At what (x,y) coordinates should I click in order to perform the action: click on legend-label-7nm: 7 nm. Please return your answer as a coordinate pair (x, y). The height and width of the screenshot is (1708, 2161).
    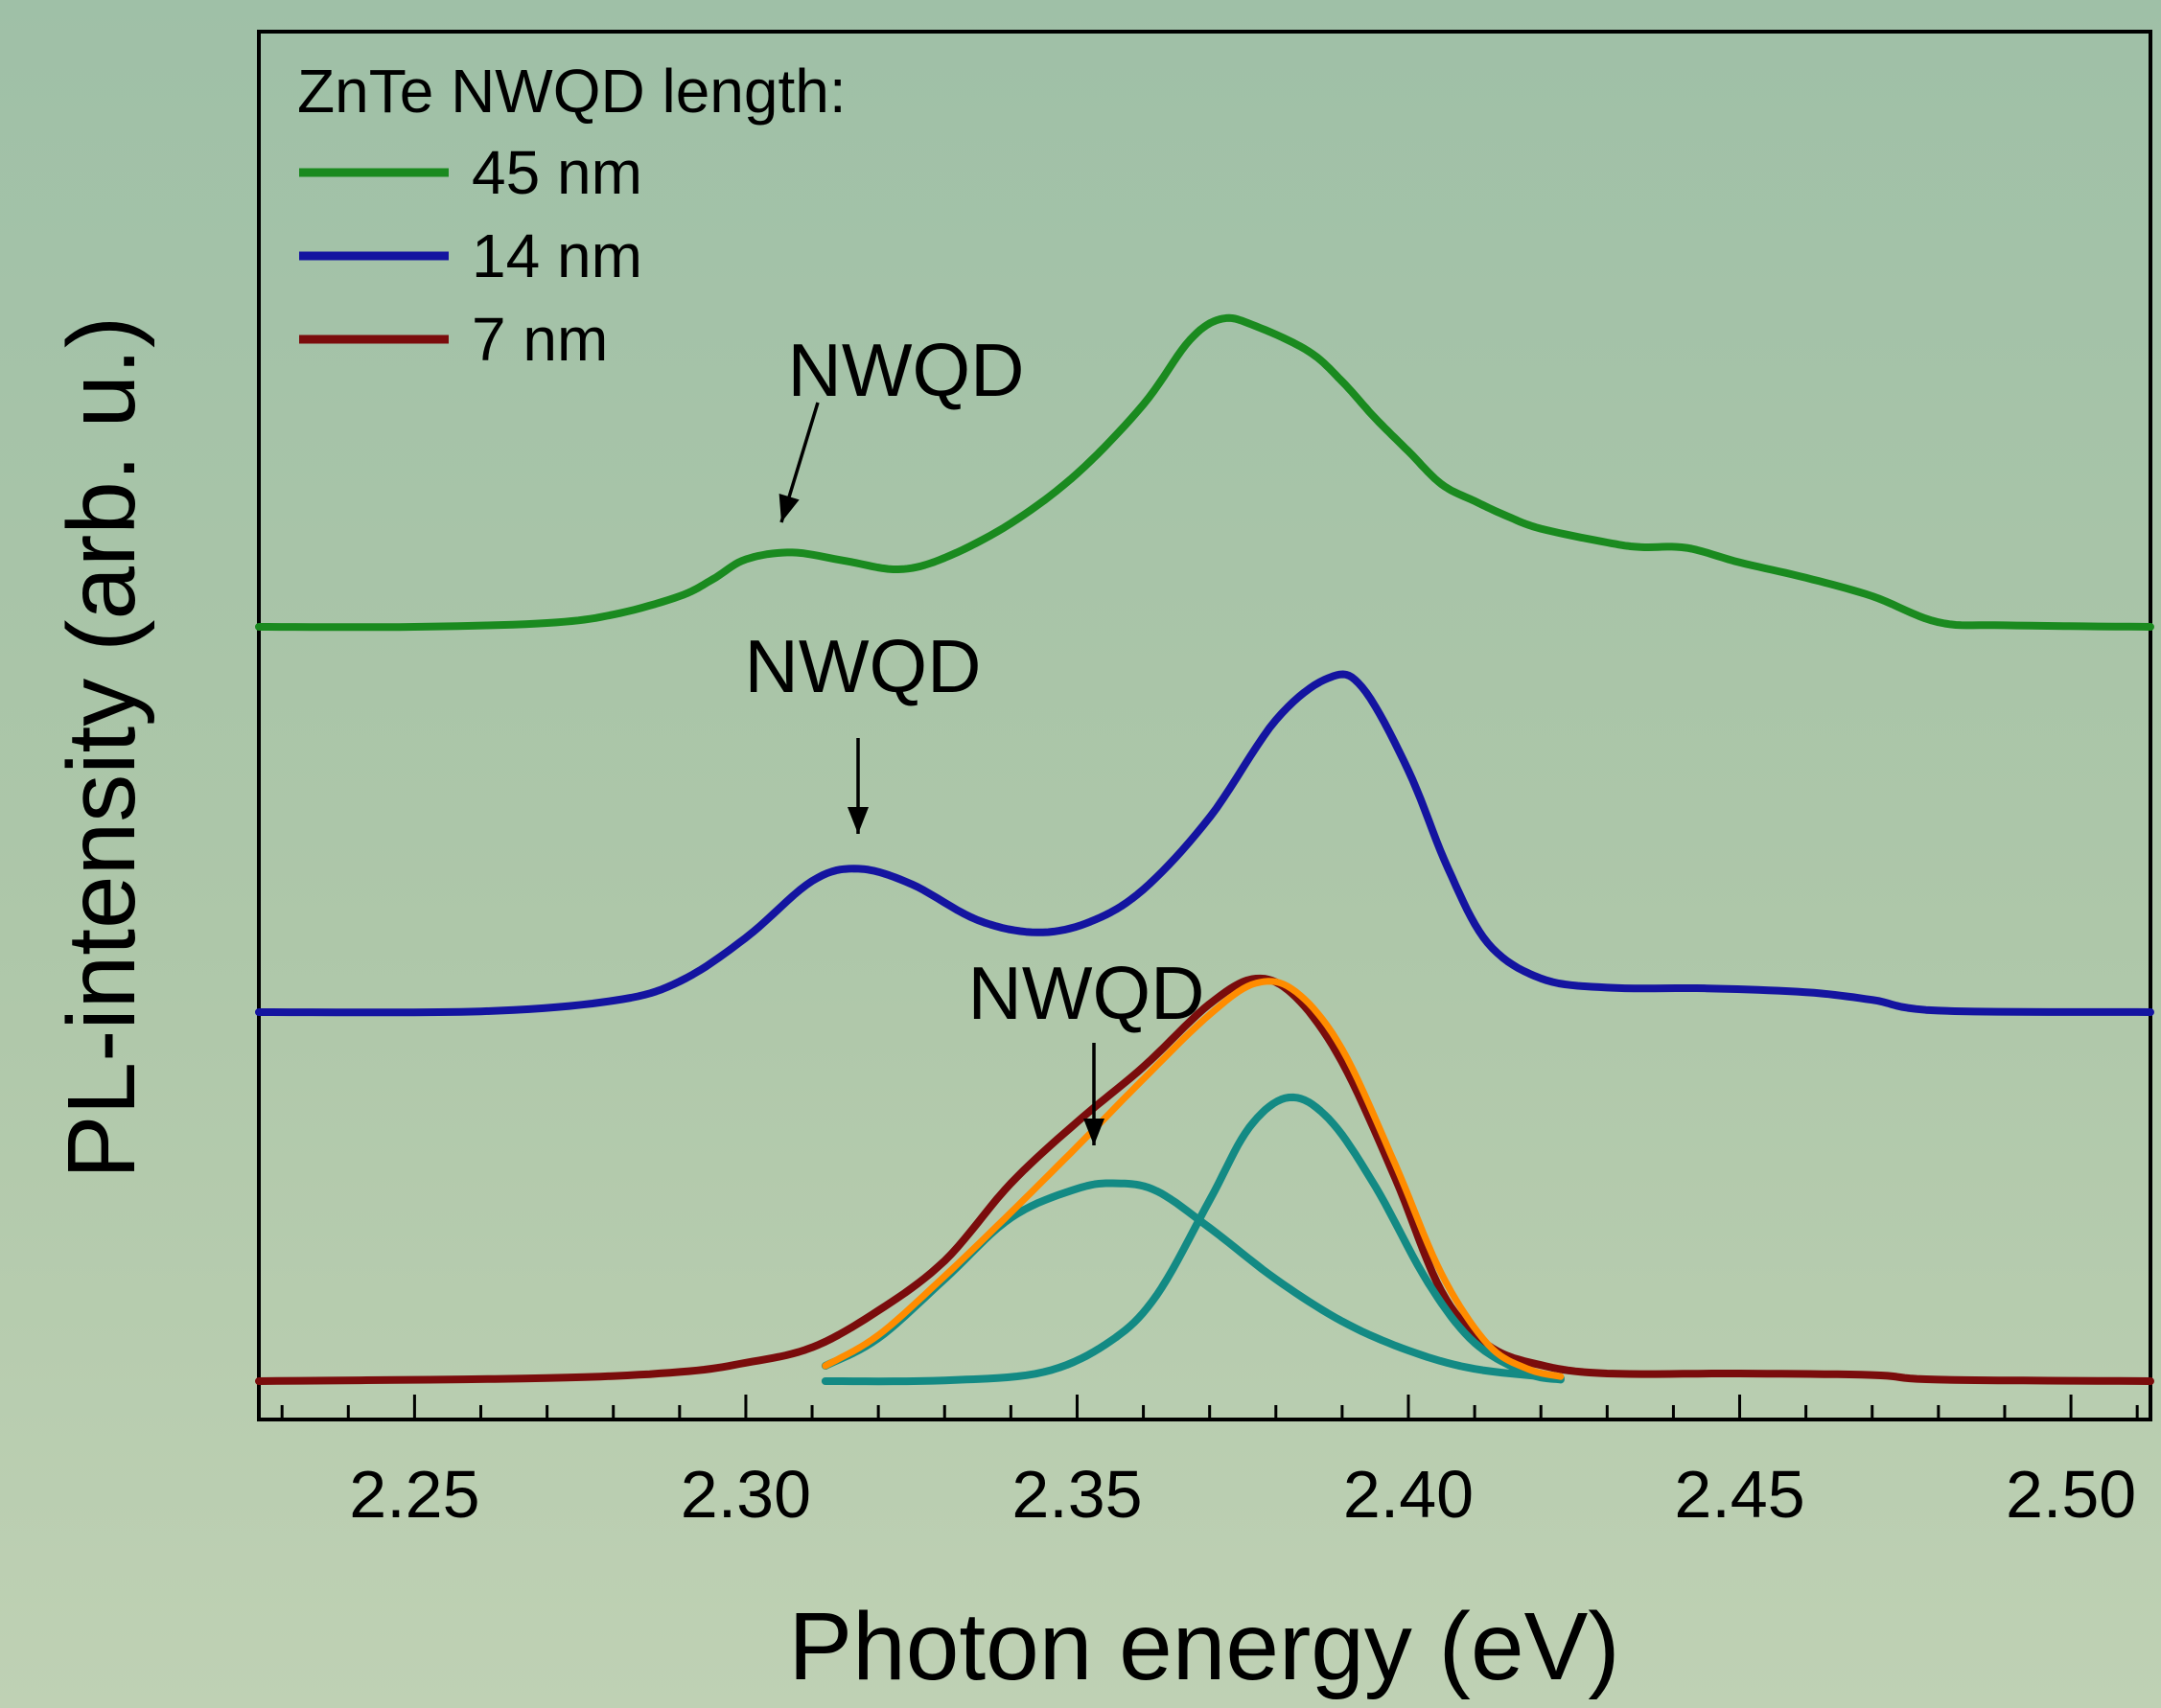
    Looking at the image, I should click on (540, 339).